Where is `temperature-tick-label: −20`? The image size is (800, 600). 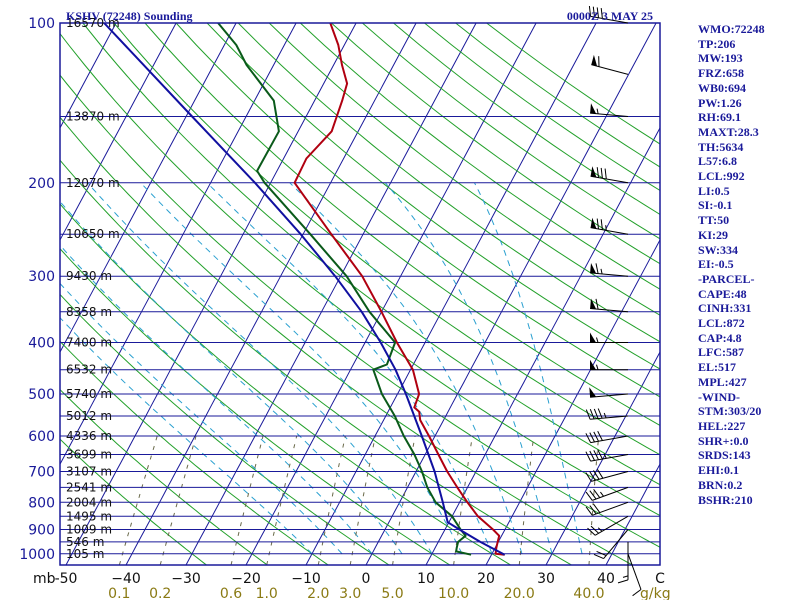 temperature-tick-label: −20 is located at coordinates (246, 579).